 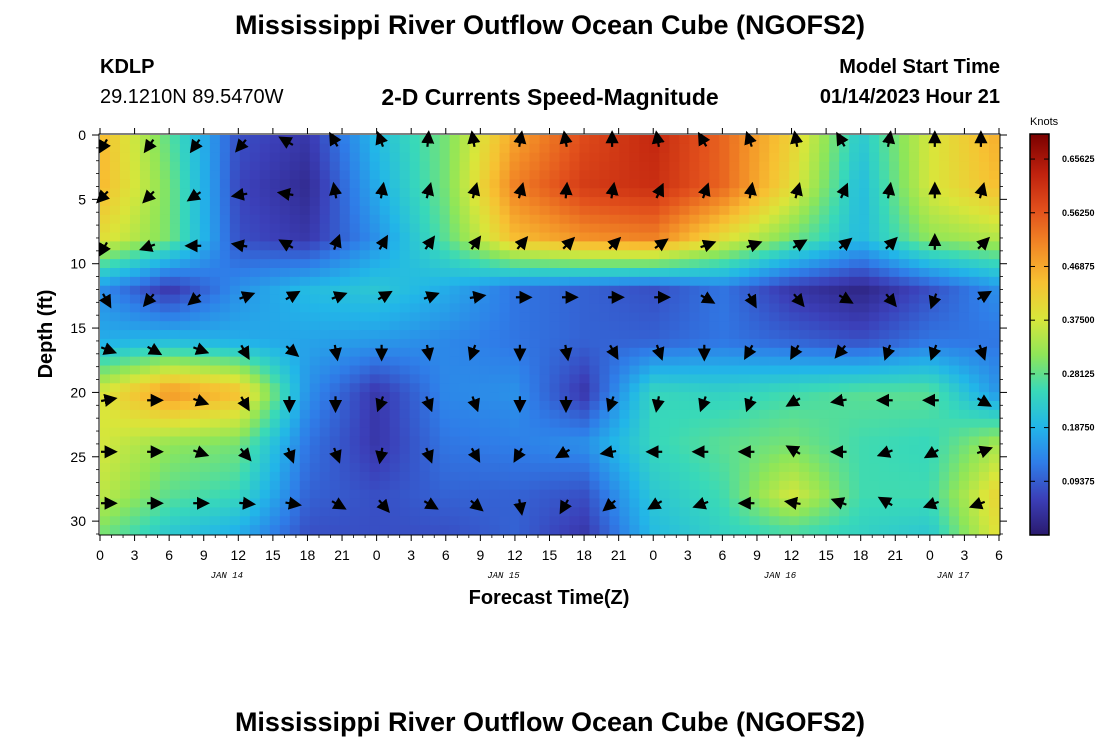 I want to click on chart-subtitle: 2-D Currents Speed-Magnitude, so click(x=550, y=97).